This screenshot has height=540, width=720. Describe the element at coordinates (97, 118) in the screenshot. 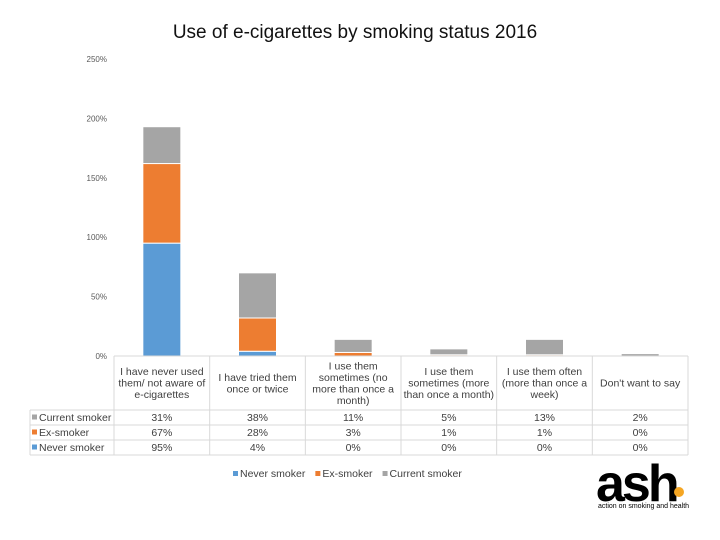

I see `y-tick-label: 200%` at that location.